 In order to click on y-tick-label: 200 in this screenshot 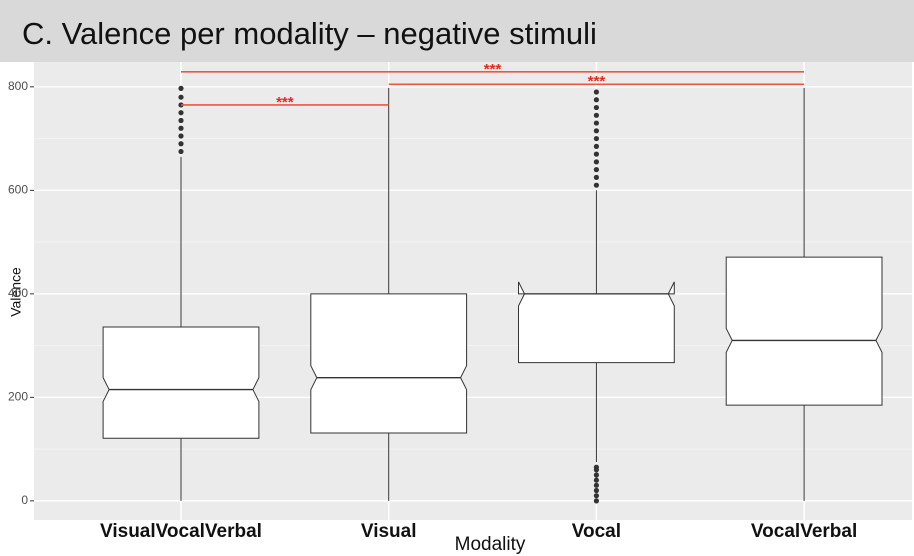, I will do `click(18, 397)`.